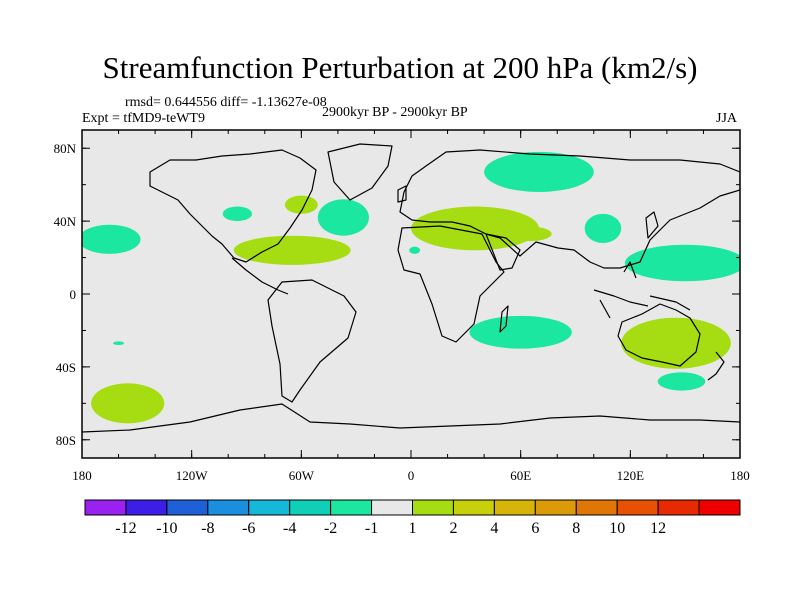 Image resolution: width=800 pixels, height=600 pixels. What do you see at coordinates (312, 341) in the screenshot?
I see `coastline-south-america` at bounding box center [312, 341].